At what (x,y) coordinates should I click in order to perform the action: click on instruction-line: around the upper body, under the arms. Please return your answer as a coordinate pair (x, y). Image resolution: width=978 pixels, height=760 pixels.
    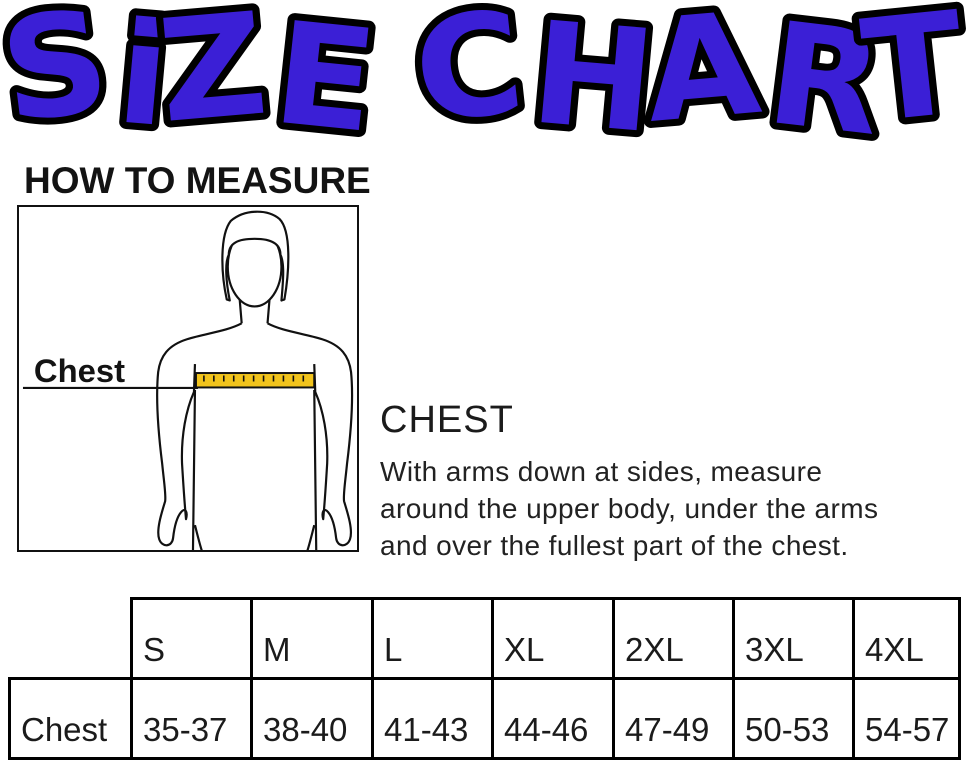
    Looking at the image, I should click on (629, 508).